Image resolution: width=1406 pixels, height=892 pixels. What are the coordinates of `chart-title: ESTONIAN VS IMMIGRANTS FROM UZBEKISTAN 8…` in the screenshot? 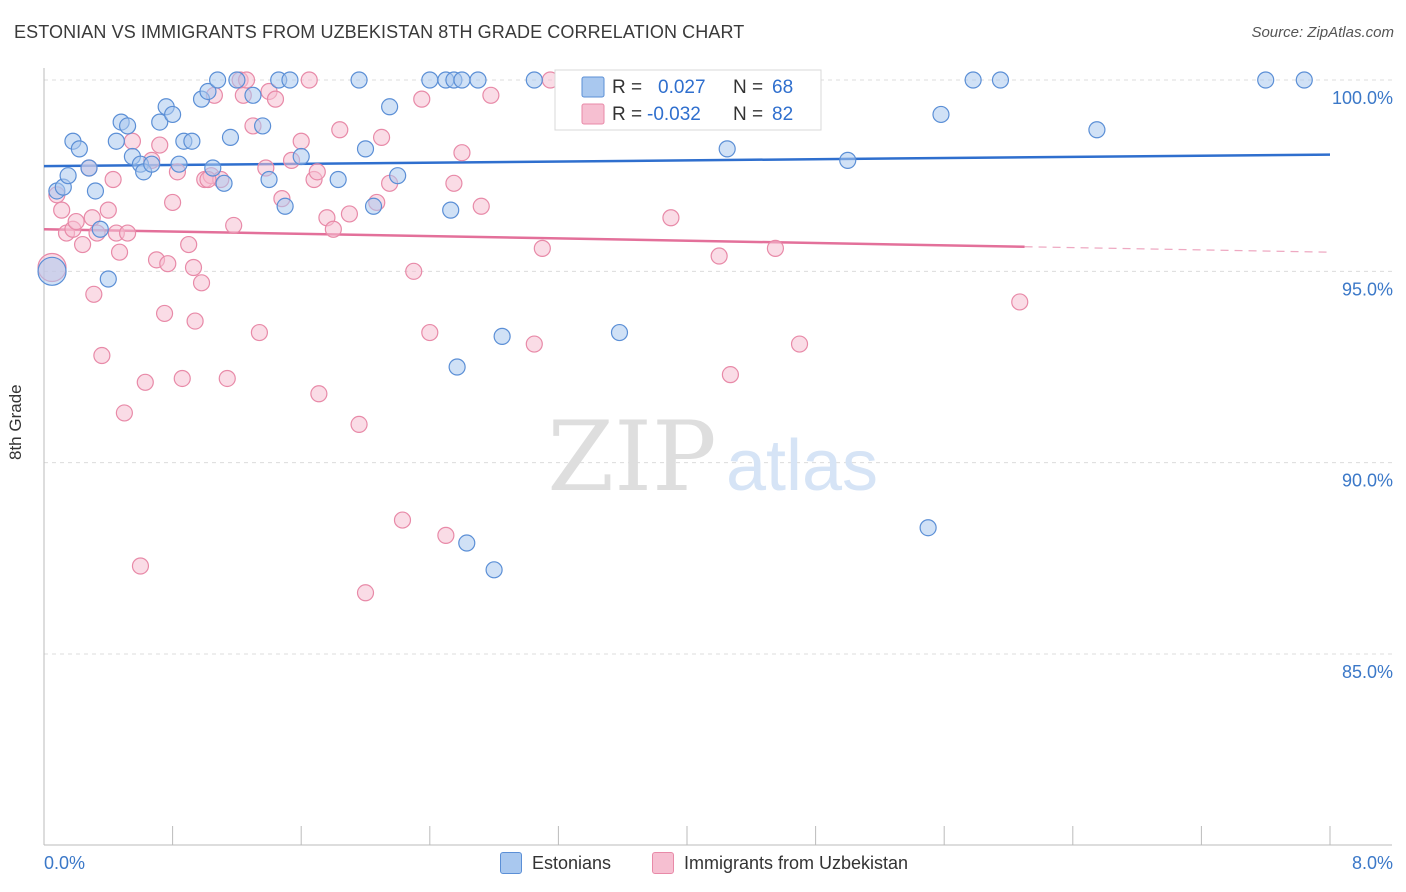 It's located at (379, 32).